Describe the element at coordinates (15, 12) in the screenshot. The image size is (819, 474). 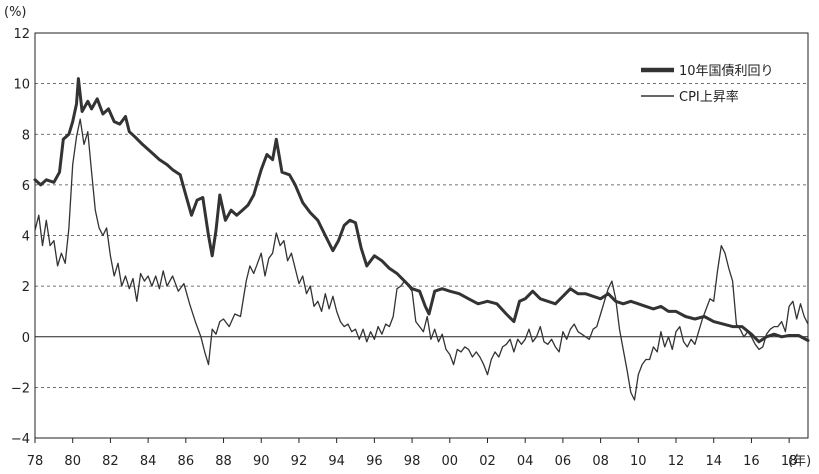
I see `y-axis-unit-label: (%)` at that location.